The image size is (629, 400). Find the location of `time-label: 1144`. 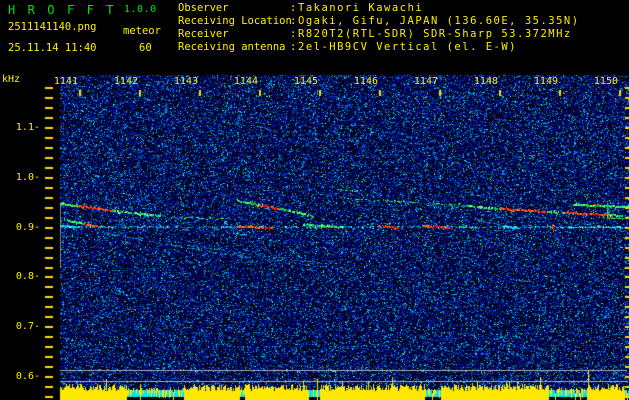

time-label: 1144 is located at coordinates (245, 81).